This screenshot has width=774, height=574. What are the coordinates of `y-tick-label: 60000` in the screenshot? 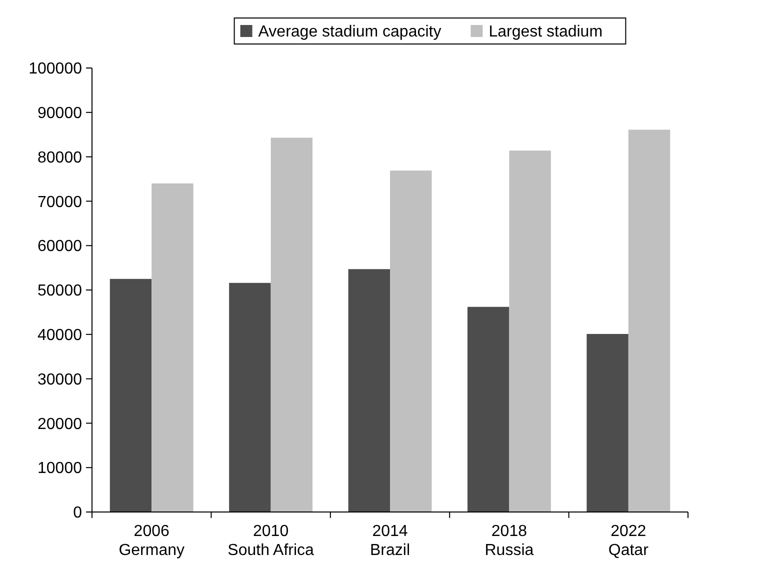 It's located at (60, 247).